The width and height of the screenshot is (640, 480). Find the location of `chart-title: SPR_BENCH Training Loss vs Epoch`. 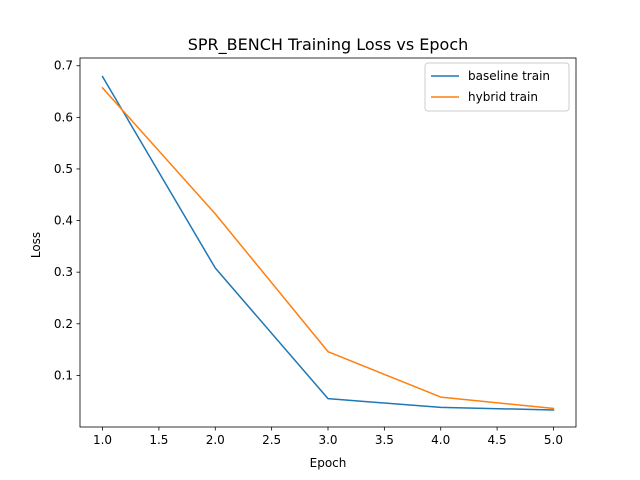

chart-title: SPR_BENCH Training Loss vs Epoch is located at coordinates (328, 45).